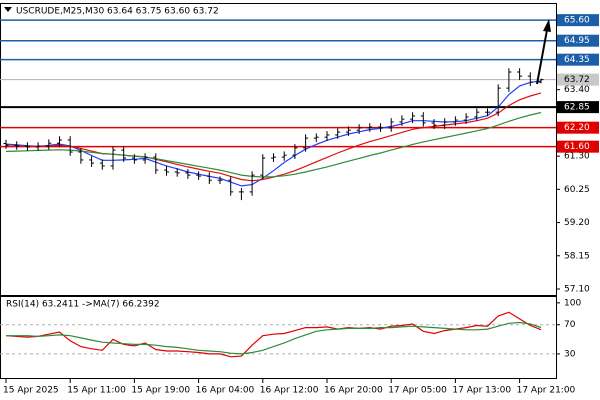  What do you see at coordinates (572, 303) in the screenshot?
I see `y-tick-label: 100` at bounding box center [572, 303].